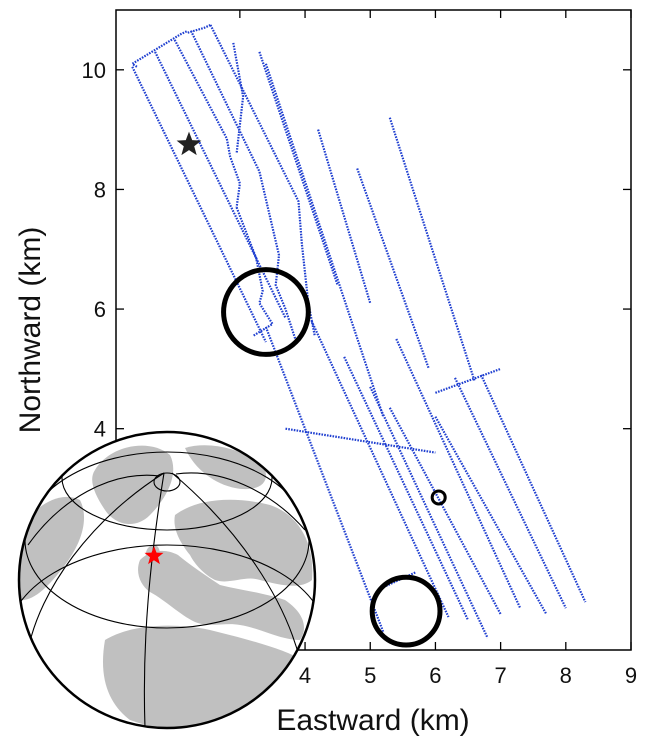  Describe the element at coordinates (100, 429) in the screenshot. I see `y-tick-label: 4` at that location.